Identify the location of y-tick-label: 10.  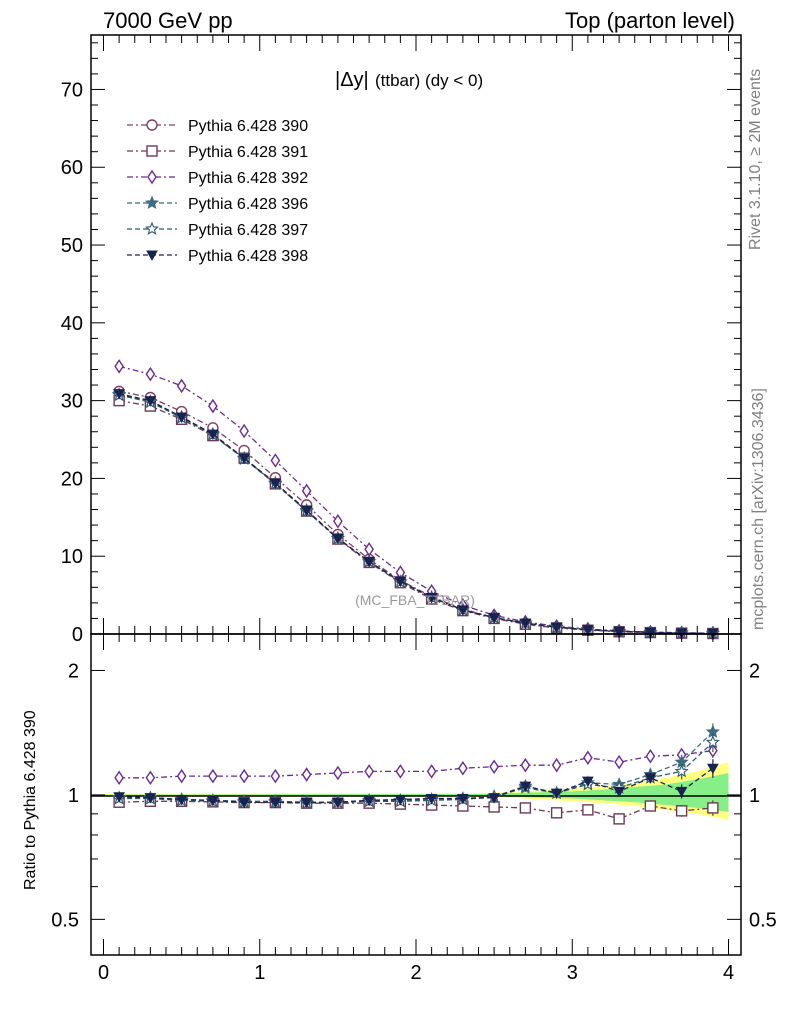
(72, 557).